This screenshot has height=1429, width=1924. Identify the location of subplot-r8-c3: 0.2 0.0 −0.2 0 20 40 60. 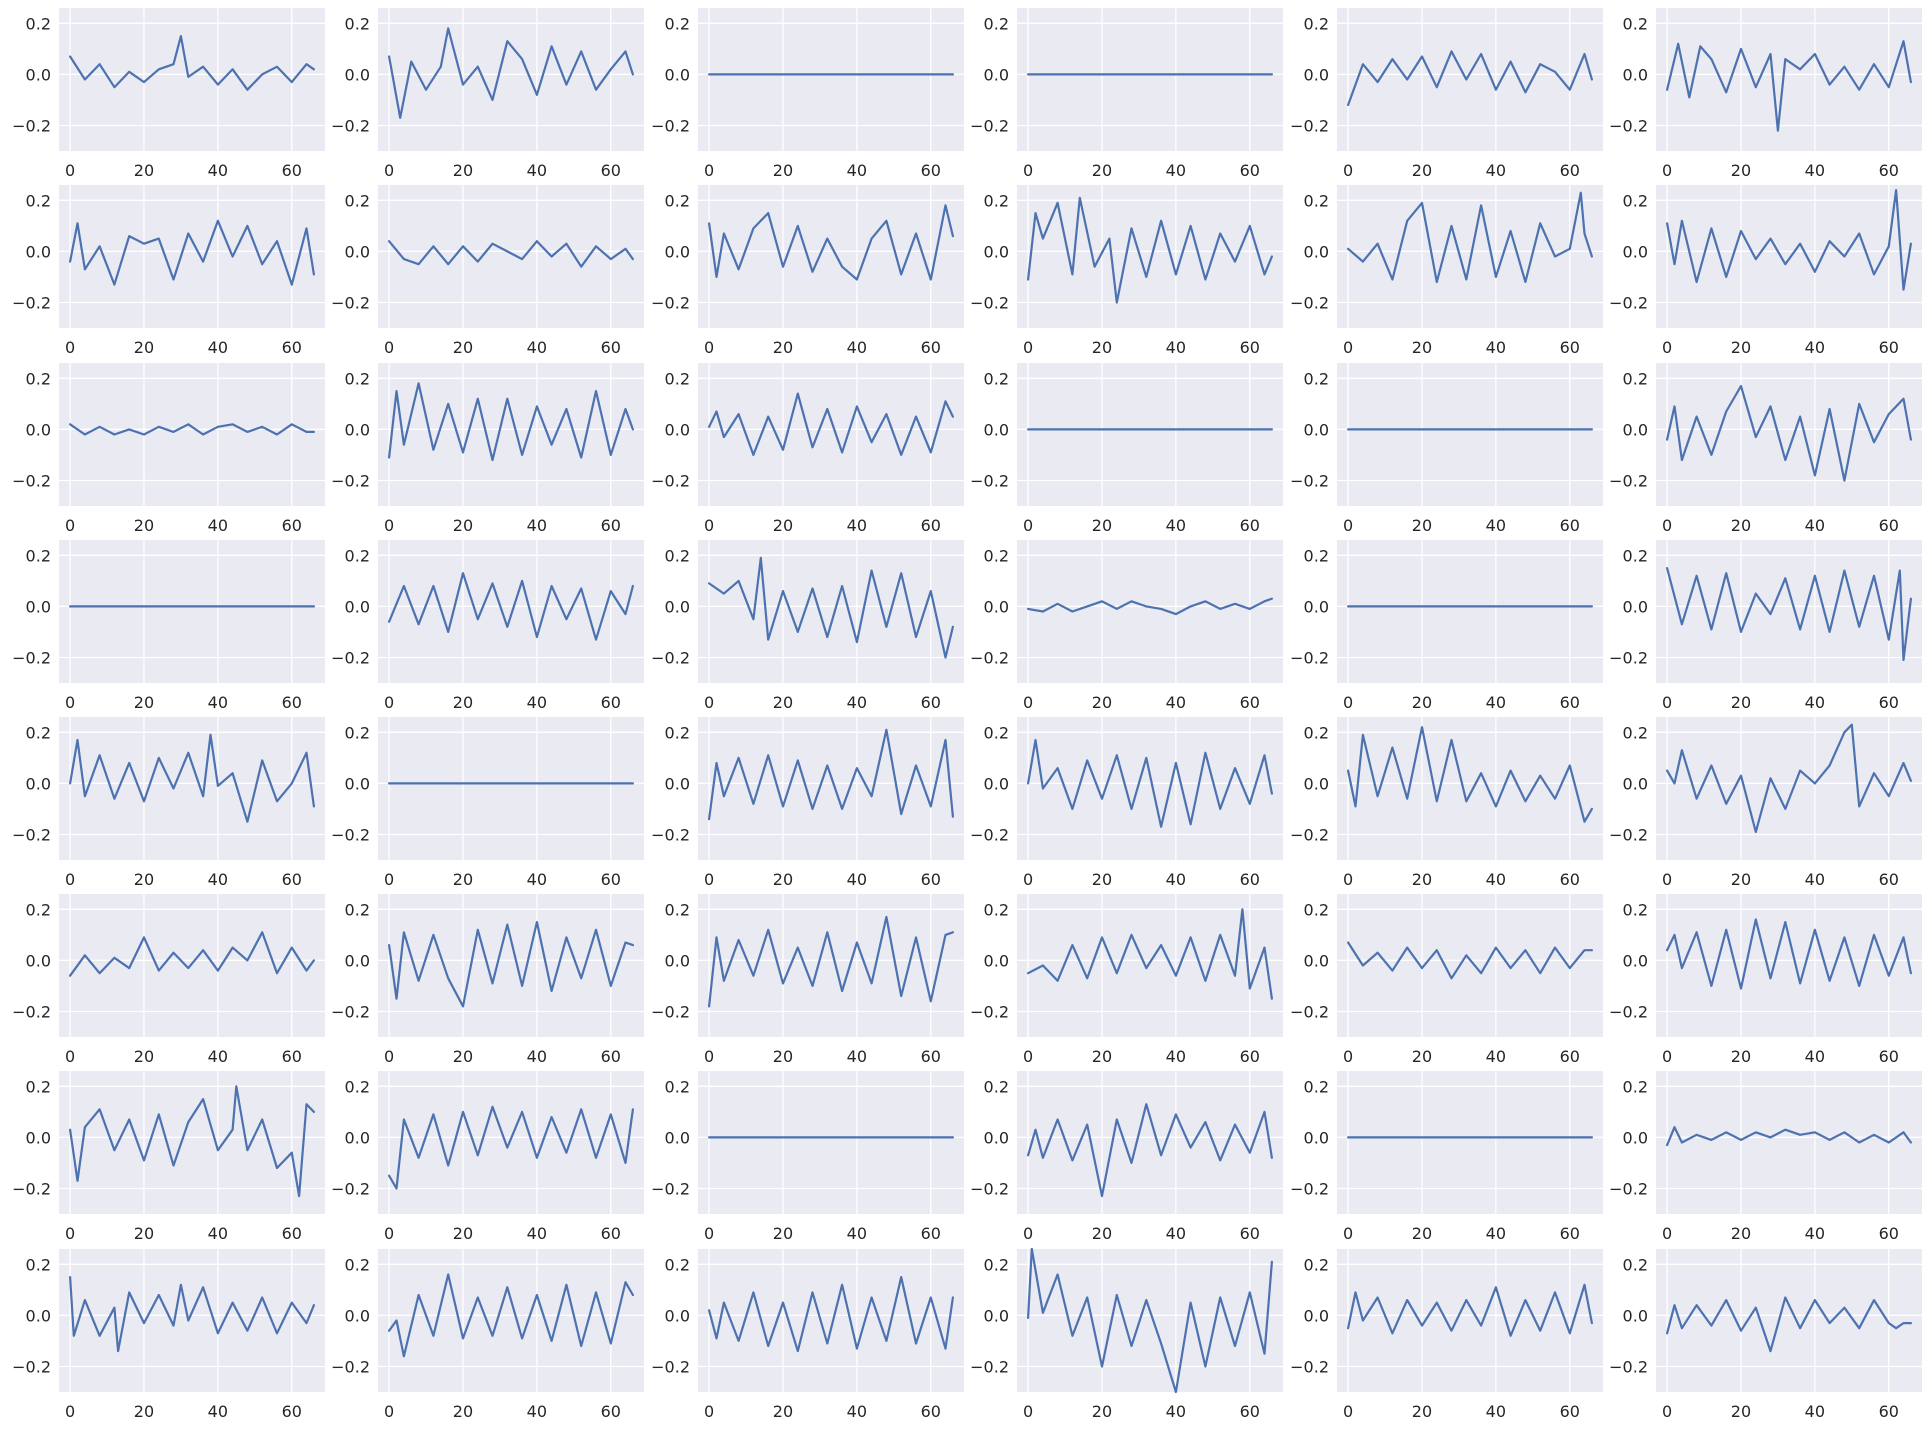
(807, 1335).